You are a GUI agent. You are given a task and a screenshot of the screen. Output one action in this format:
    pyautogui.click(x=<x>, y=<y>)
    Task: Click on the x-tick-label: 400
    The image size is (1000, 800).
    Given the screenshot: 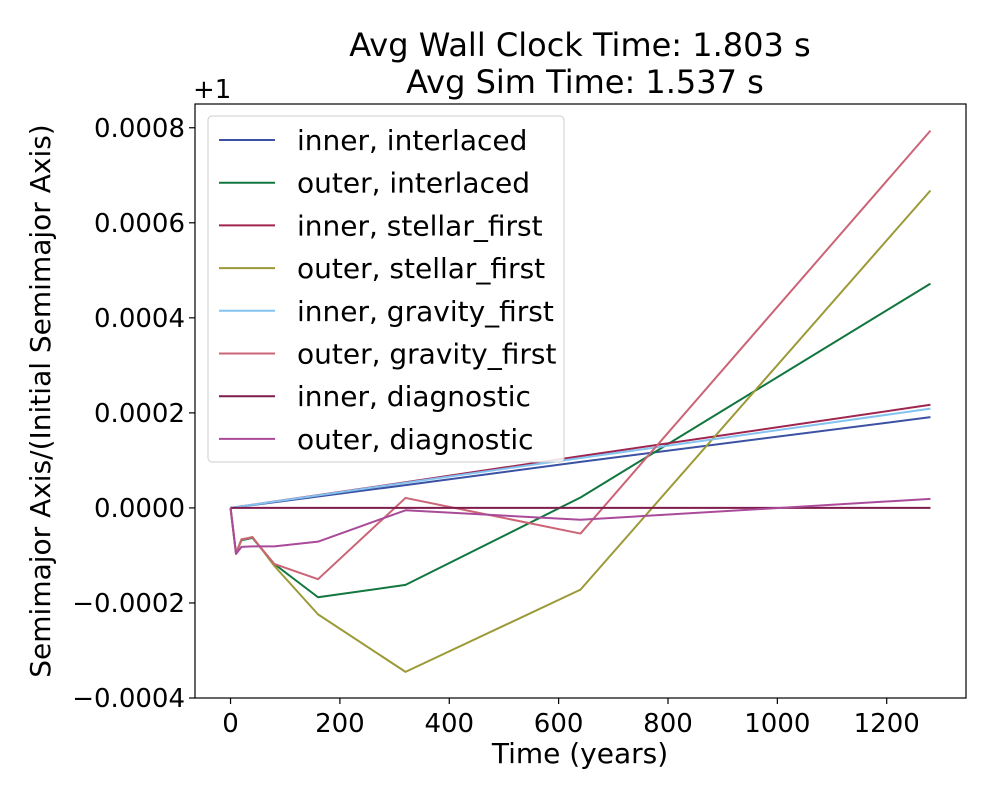 What is the action you would take?
    pyautogui.click(x=449, y=724)
    